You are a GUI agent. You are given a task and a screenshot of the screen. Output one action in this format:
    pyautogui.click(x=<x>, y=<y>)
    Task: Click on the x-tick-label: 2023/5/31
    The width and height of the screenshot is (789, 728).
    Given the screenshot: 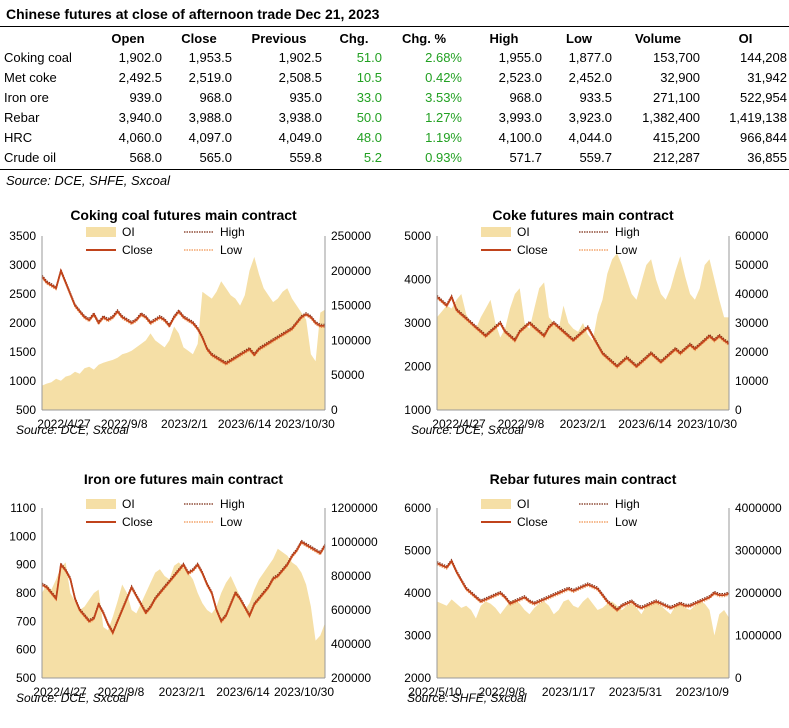 What is the action you would take?
    pyautogui.click(x=636, y=692)
    